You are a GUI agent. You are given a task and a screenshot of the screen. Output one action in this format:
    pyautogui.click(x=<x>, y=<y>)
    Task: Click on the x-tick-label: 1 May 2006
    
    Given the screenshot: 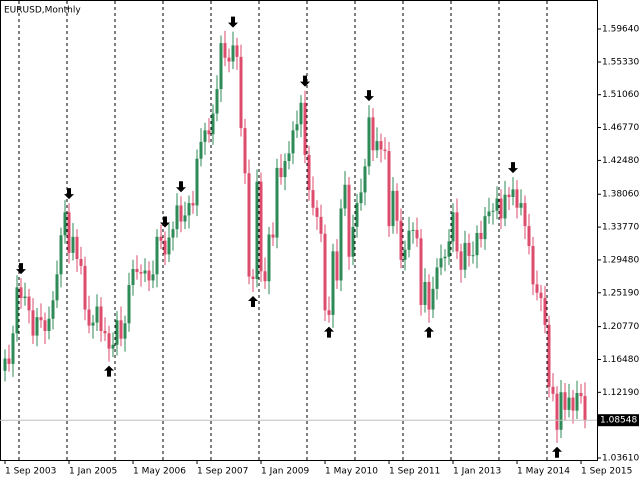 What is the action you would take?
    pyautogui.click(x=159, y=472)
    